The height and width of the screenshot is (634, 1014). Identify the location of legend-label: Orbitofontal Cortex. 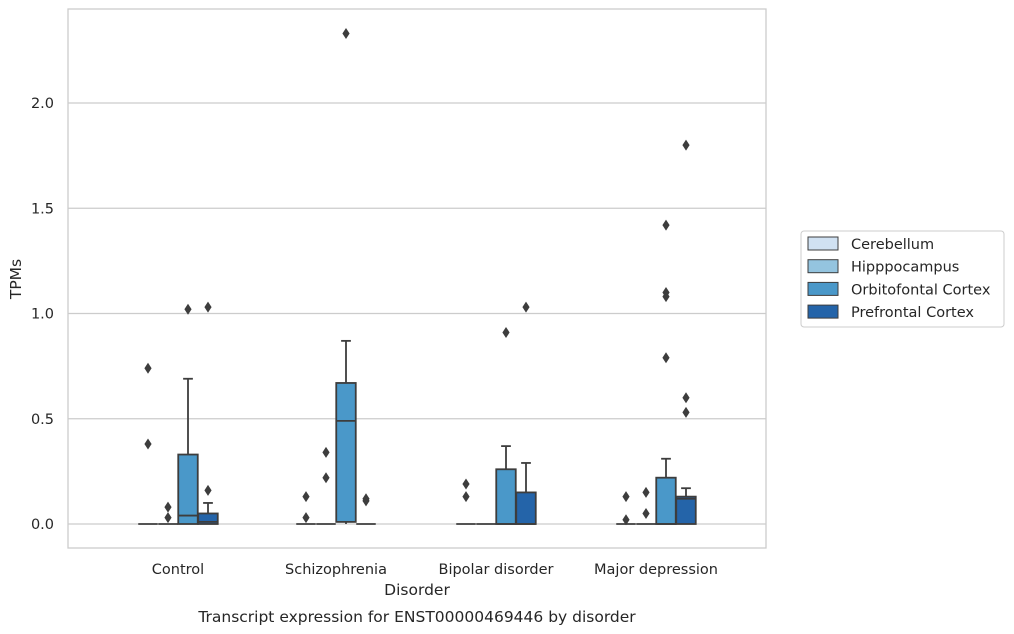
(921, 290).